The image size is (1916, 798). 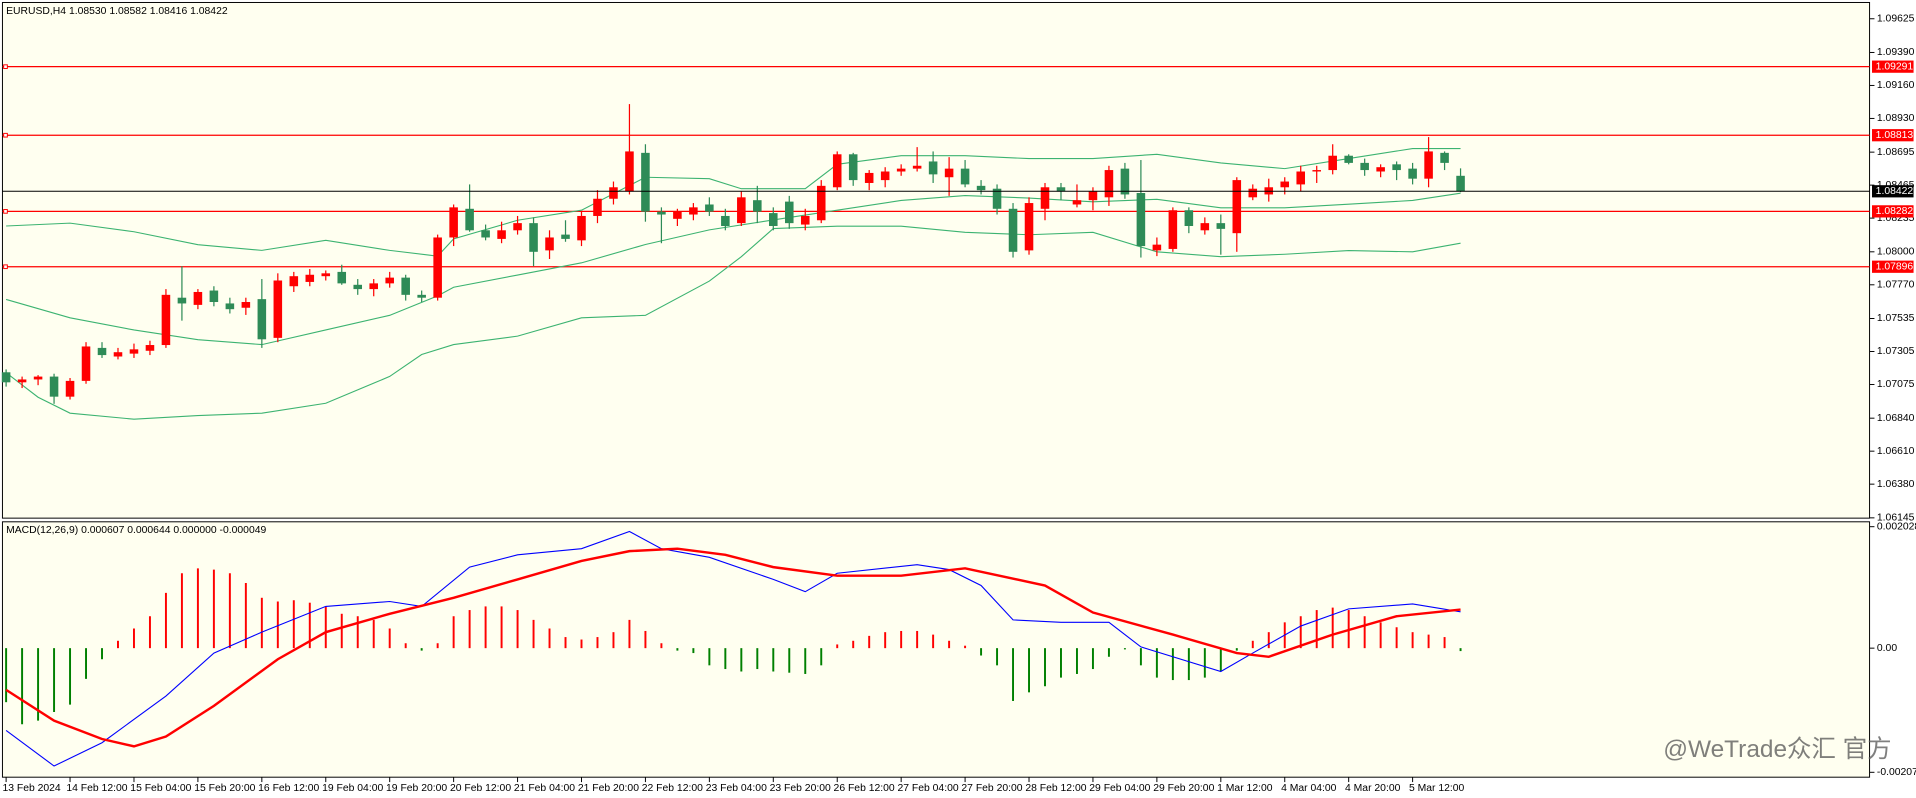 What do you see at coordinates (1896, 85) in the screenshot?
I see `y-tick-label: 1.09160` at bounding box center [1896, 85].